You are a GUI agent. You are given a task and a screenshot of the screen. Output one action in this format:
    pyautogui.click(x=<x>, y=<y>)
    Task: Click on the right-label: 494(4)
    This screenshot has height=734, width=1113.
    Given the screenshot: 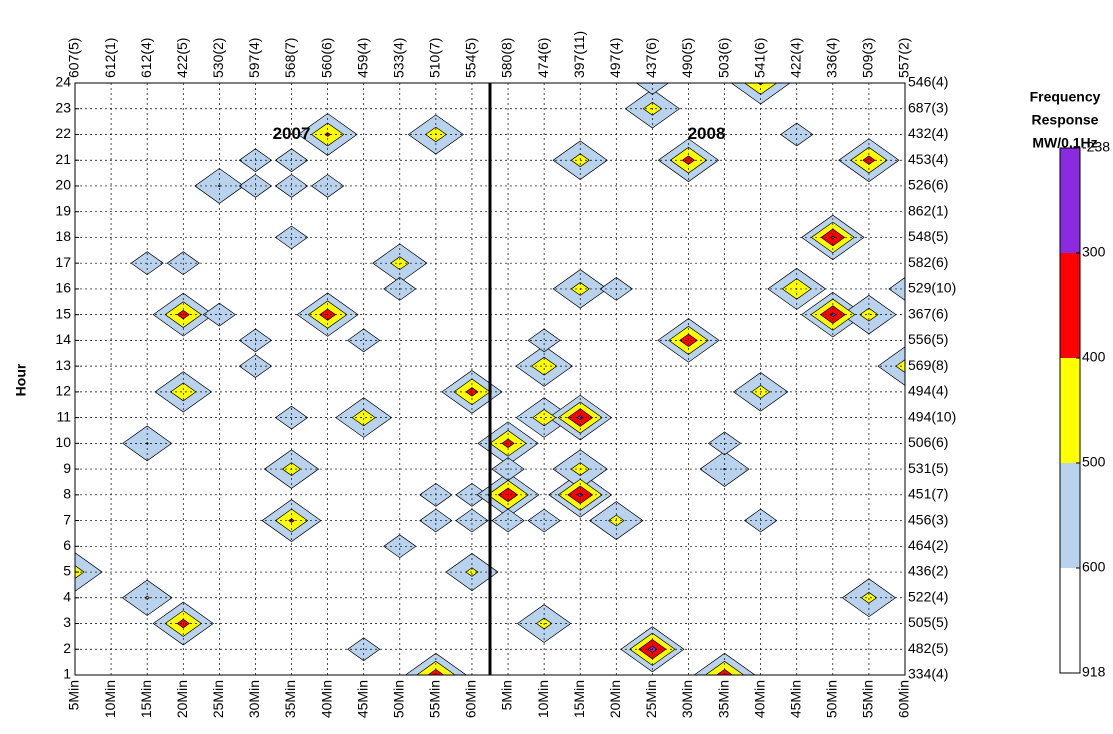 What is the action you would take?
    pyautogui.click(x=928, y=391)
    